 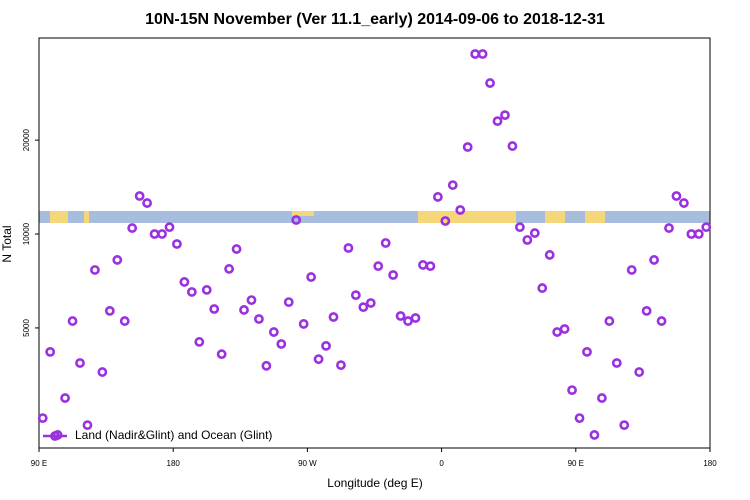 What do you see at coordinates (26, 327) in the screenshot?
I see `y-tick-label: 5000` at bounding box center [26, 327].